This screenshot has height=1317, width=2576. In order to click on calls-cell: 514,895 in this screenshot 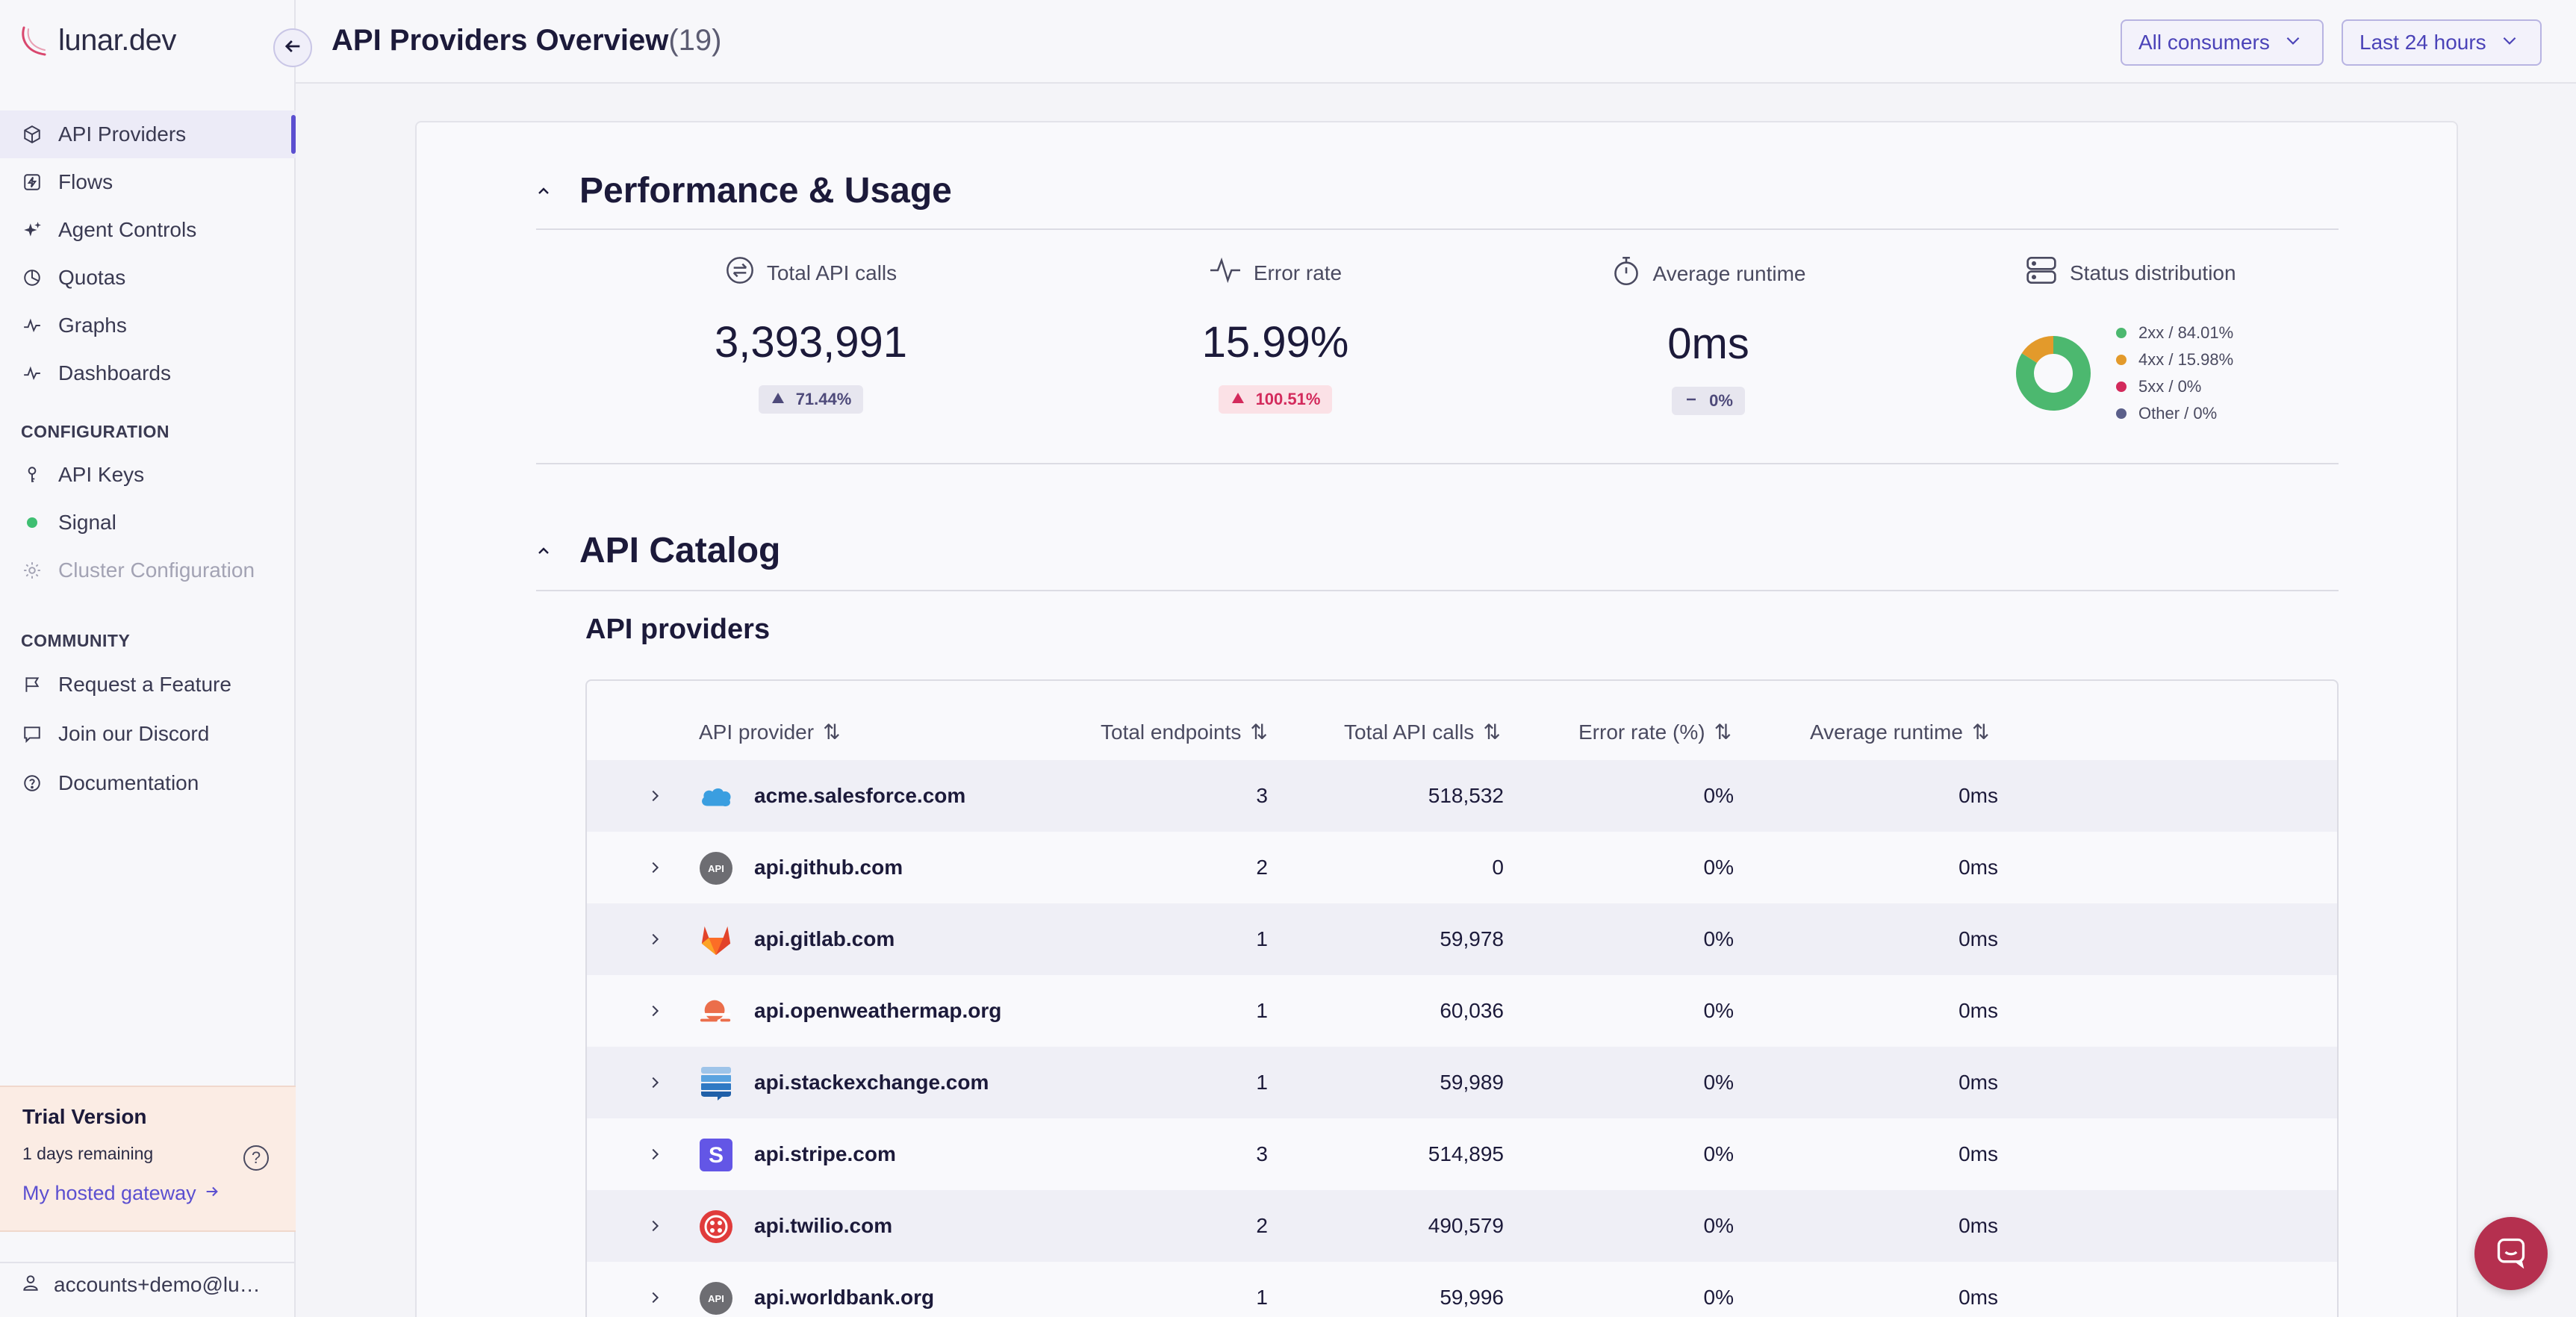, I will do `click(1466, 1153)`.